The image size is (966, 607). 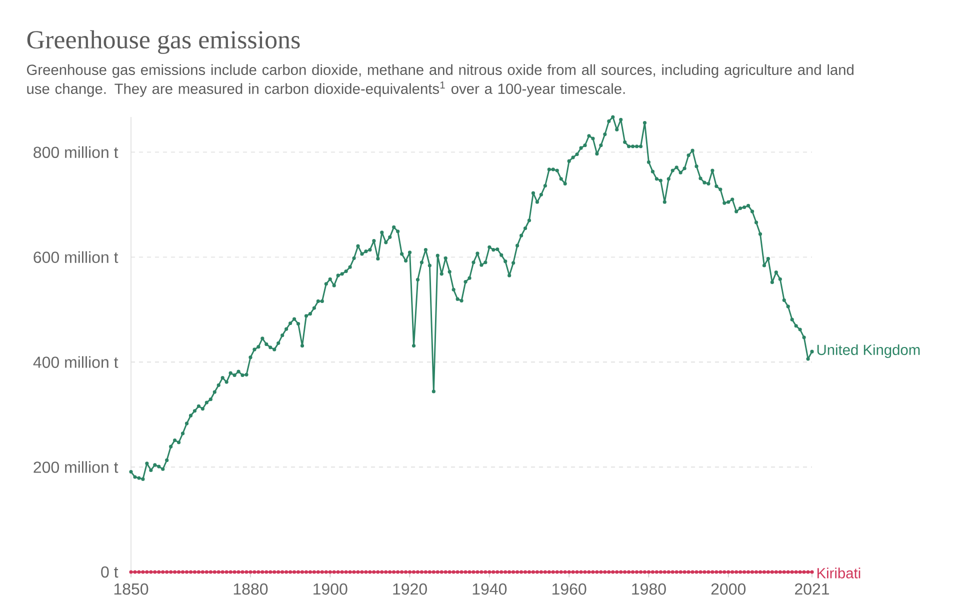 What do you see at coordinates (75, 362) in the screenshot?
I see `y-tick-label: 400 million t` at bounding box center [75, 362].